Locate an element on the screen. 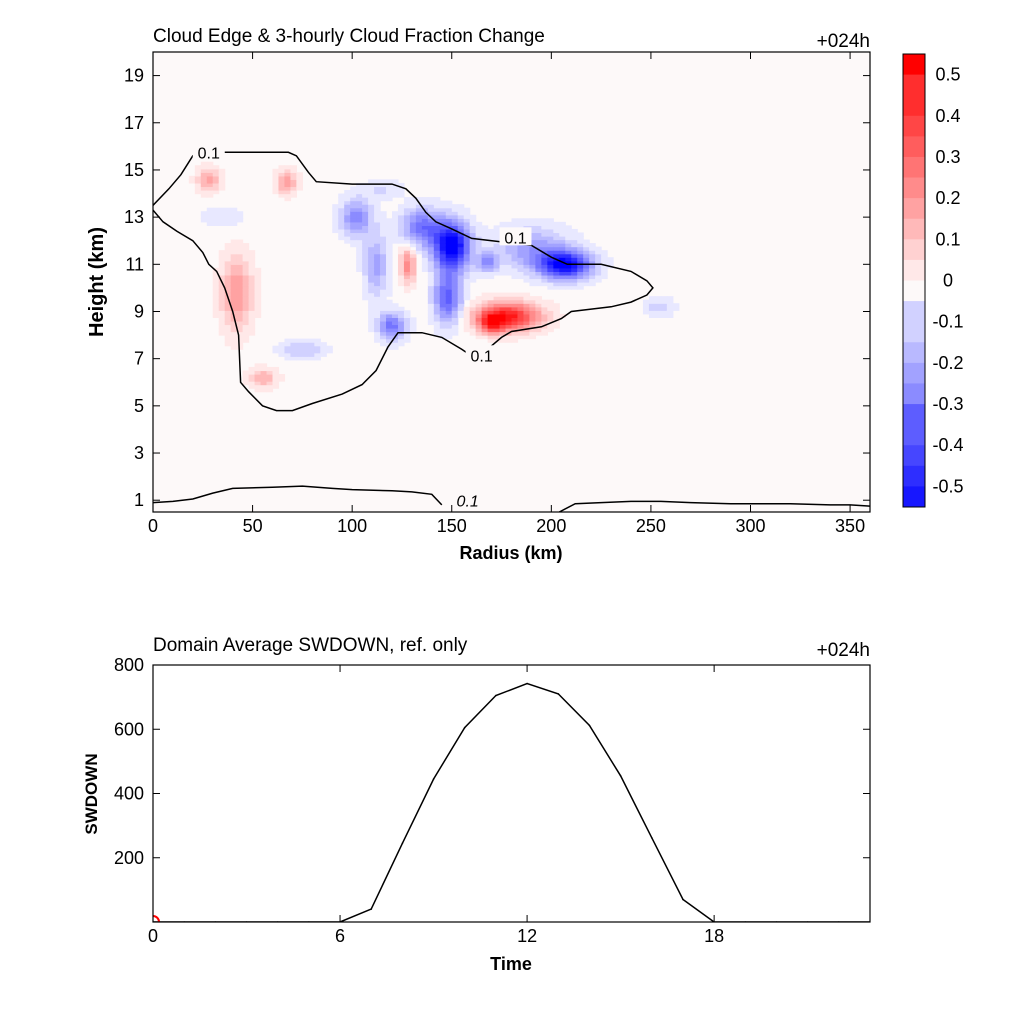 The width and height of the screenshot is (1024, 1024). colorbar-level is located at coordinates (914, 291).